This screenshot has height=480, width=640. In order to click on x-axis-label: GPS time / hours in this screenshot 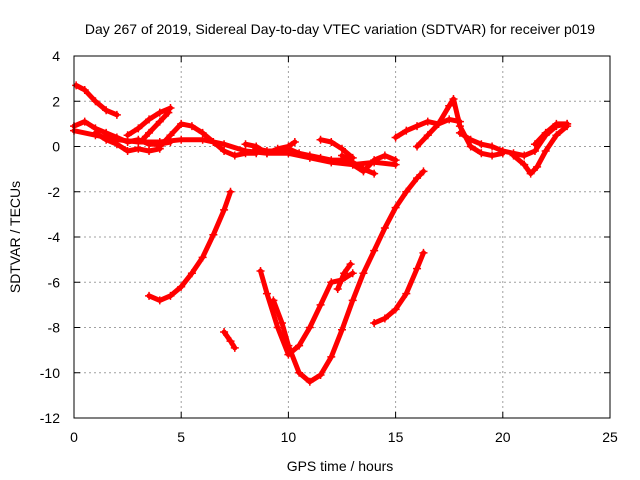, I will do `click(340, 466)`.